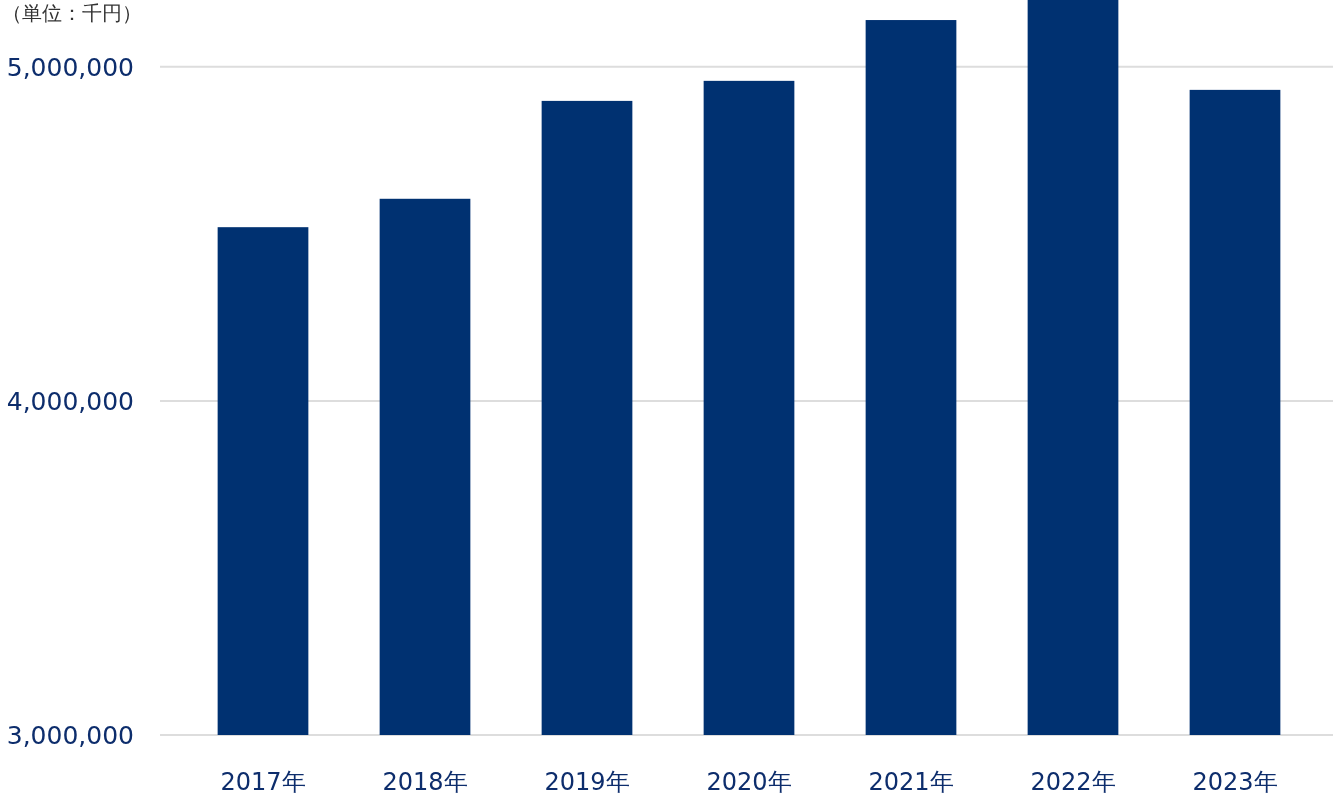 This screenshot has width=1333, height=804. I want to click on x-tick-label: 2019年, so click(587, 782).